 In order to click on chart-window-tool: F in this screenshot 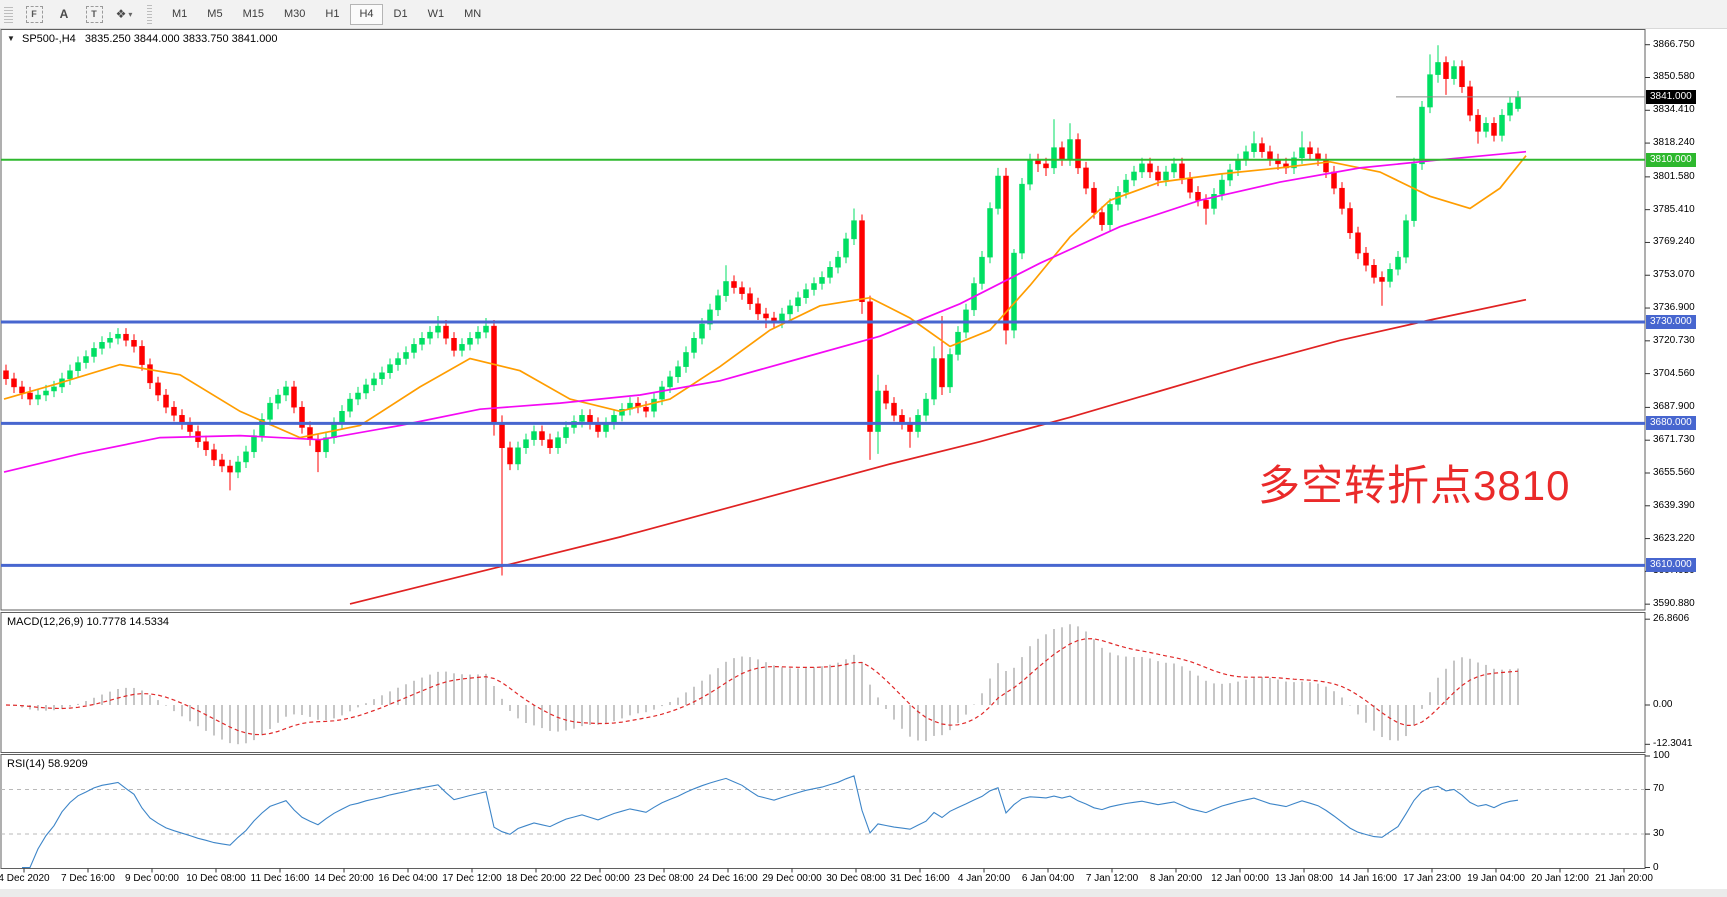, I will do `click(34, 14)`.